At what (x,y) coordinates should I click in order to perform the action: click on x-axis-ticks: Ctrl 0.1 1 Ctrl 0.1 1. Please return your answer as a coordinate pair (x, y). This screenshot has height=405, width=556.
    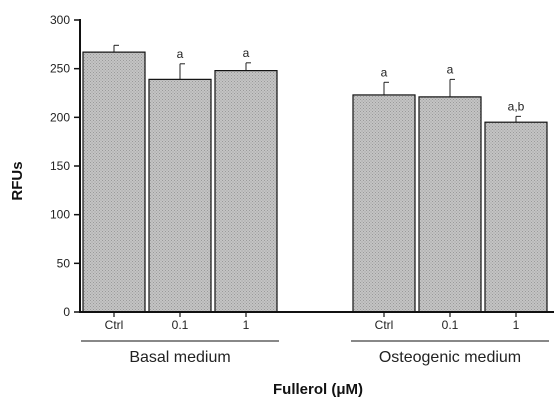
    Looking at the image, I should click on (312, 322).